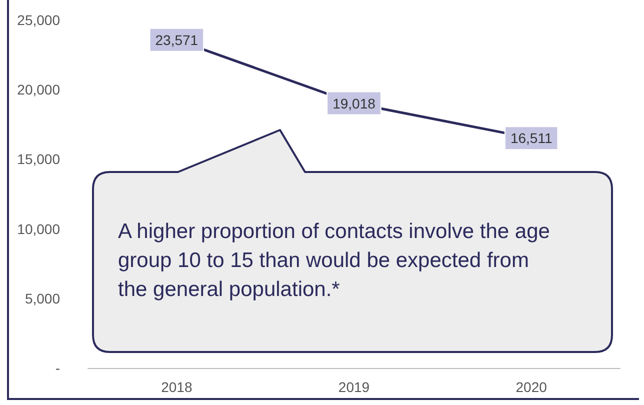  I want to click on y-tick-label: 20,000, so click(38, 90).